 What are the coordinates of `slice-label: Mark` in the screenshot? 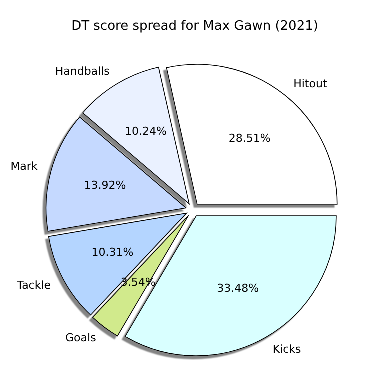 It's located at (24, 167).